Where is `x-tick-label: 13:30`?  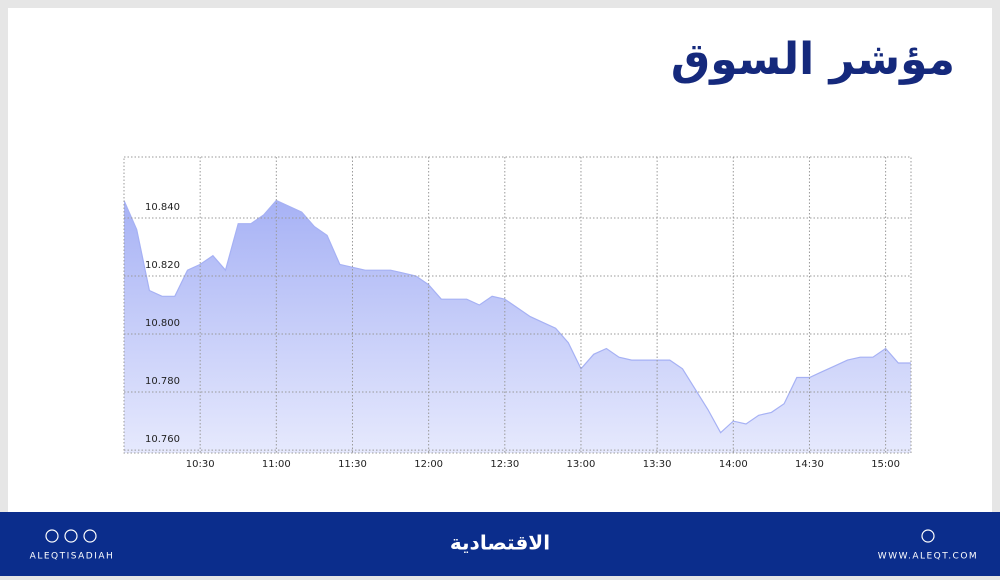
x-tick-label: 13:30 is located at coordinates (657, 464).